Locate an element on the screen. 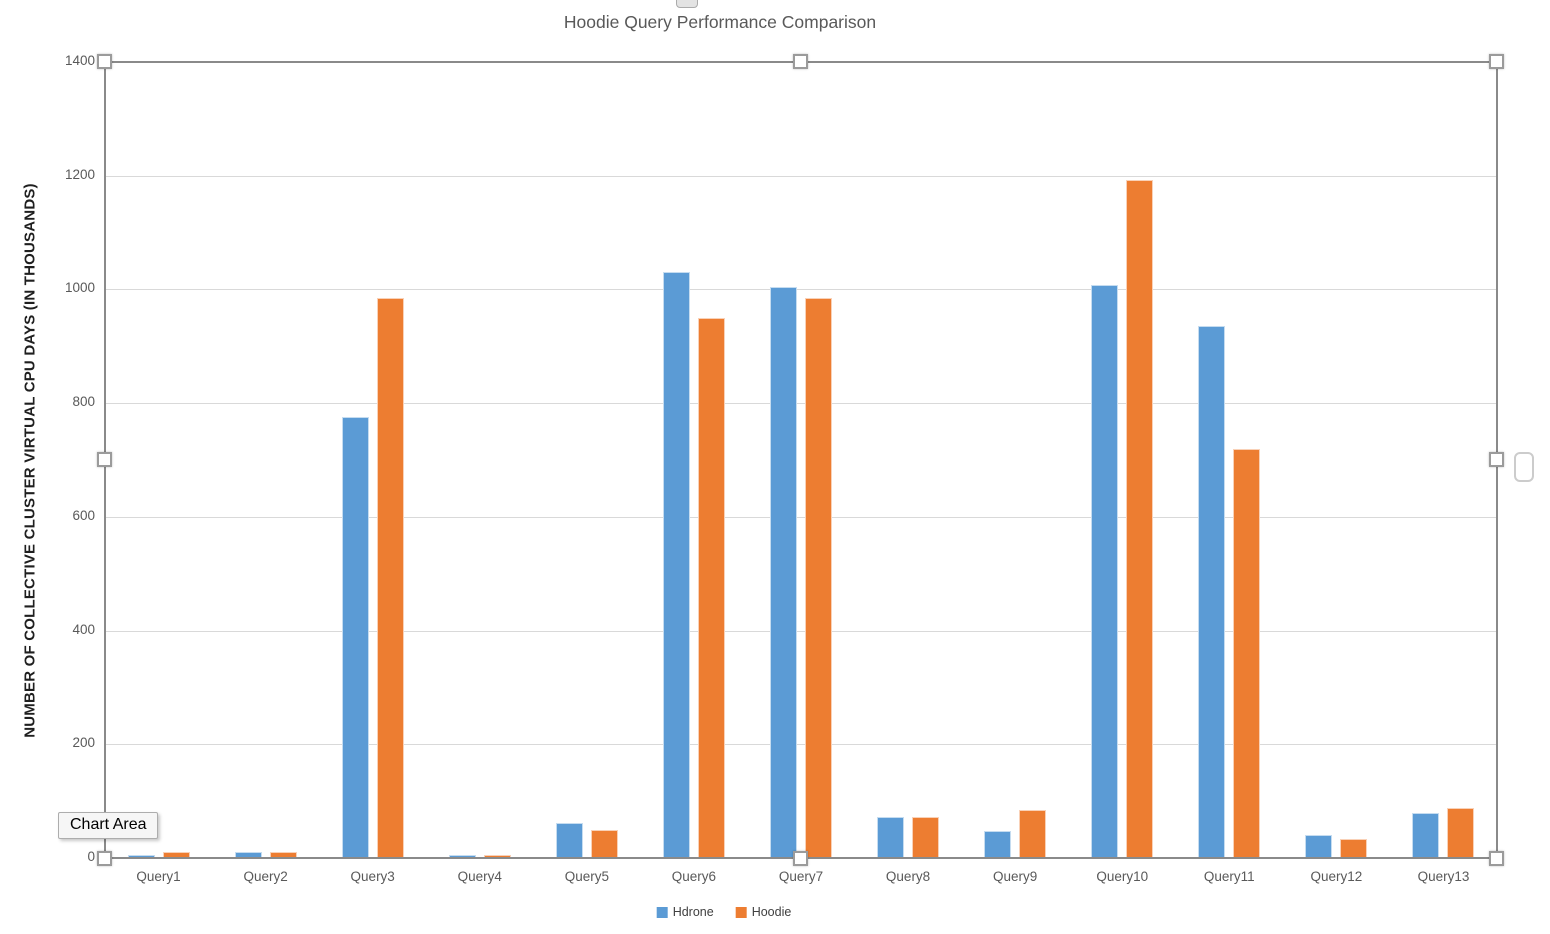  selection-handle-bottom-center is located at coordinates (800, 858).